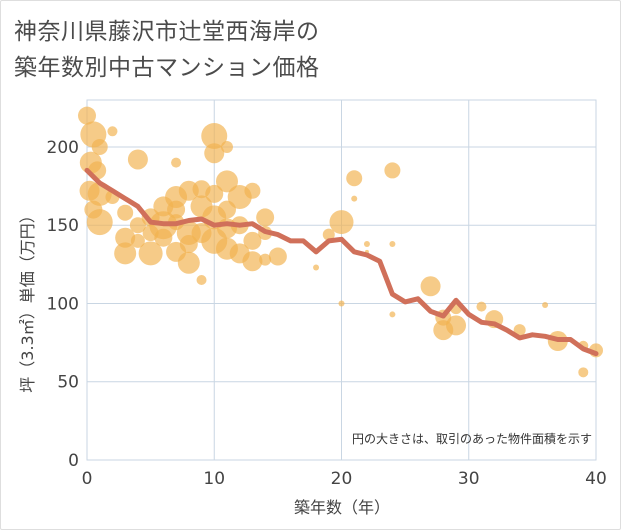 The width and height of the screenshot is (621, 530). Describe the element at coordinates (63, 304) in the screenshot. I see `y-tick-label: 100` at that location.